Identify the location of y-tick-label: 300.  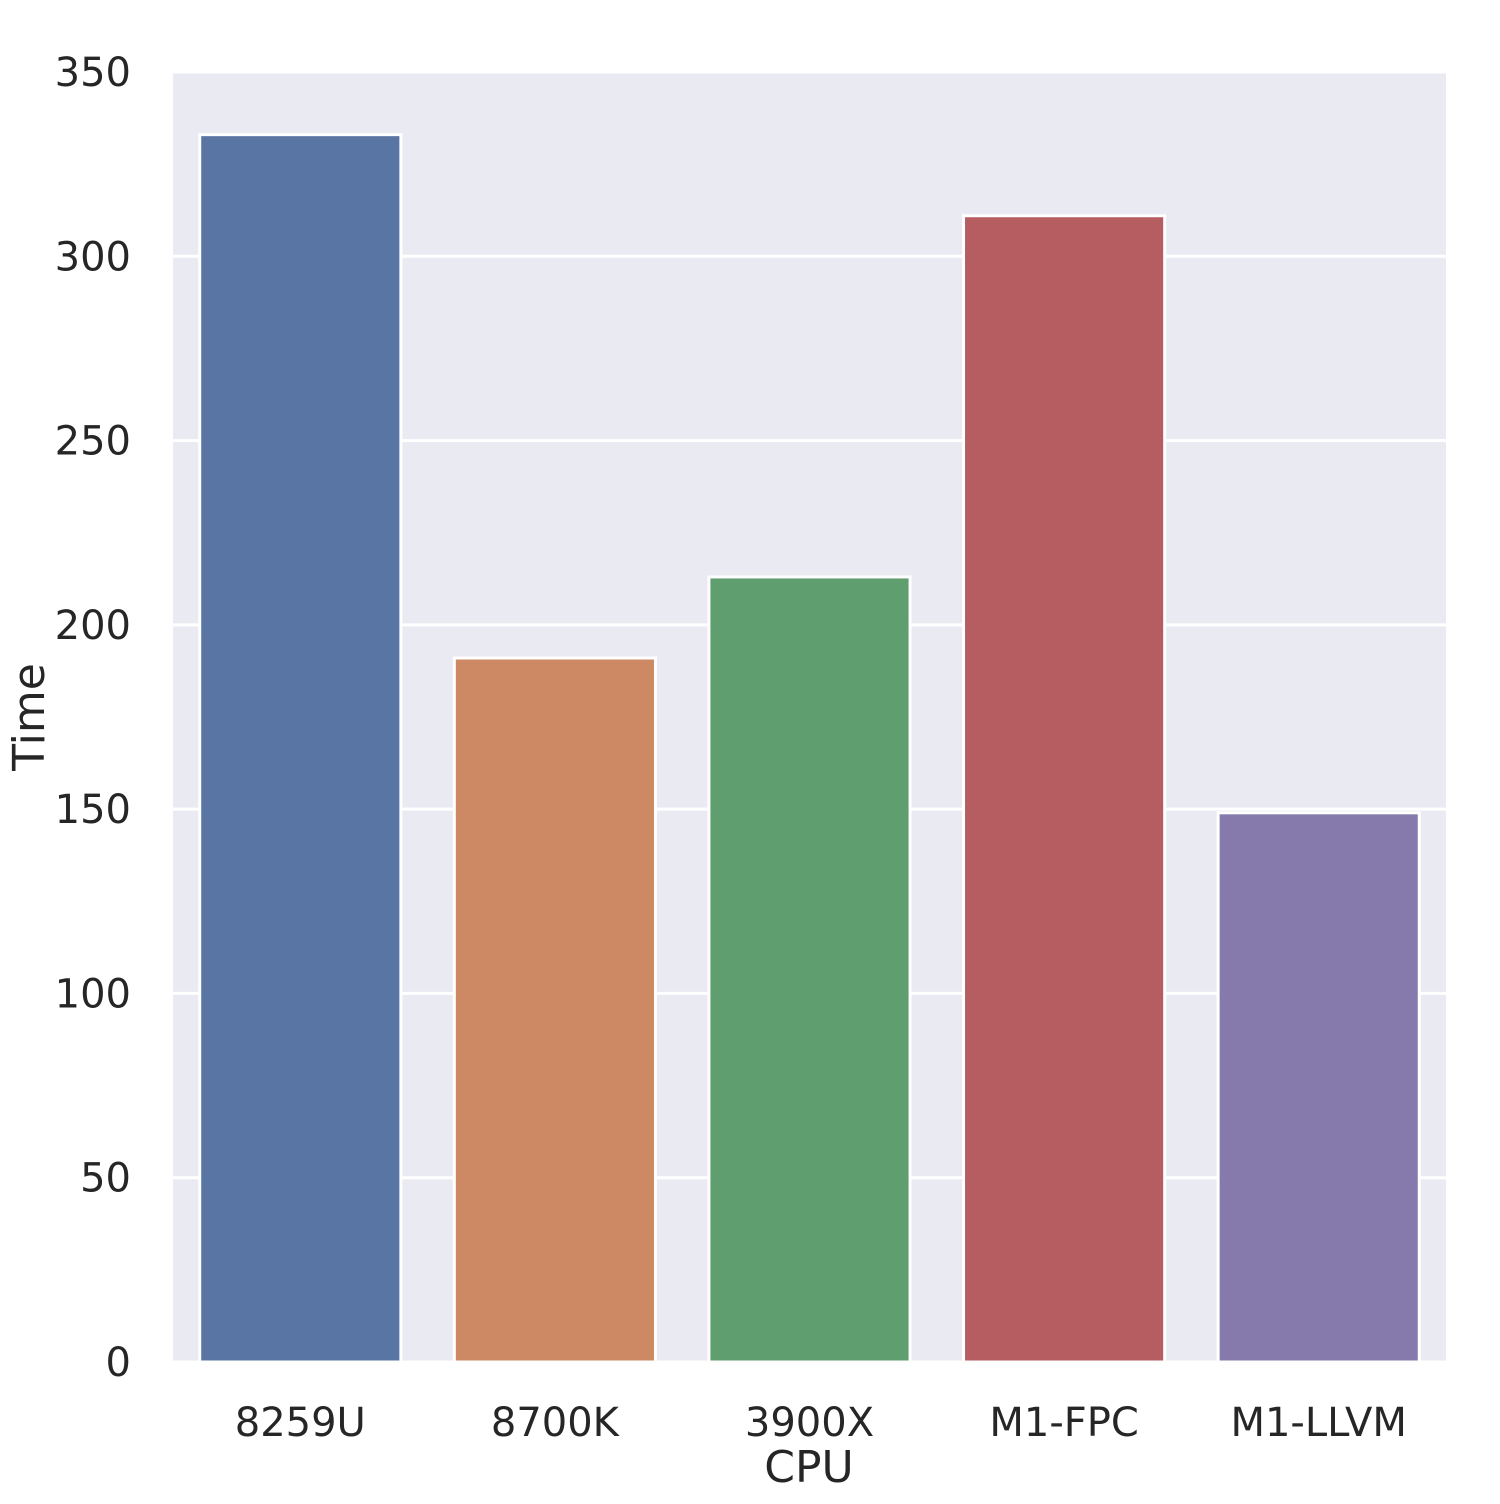
(93, 257).